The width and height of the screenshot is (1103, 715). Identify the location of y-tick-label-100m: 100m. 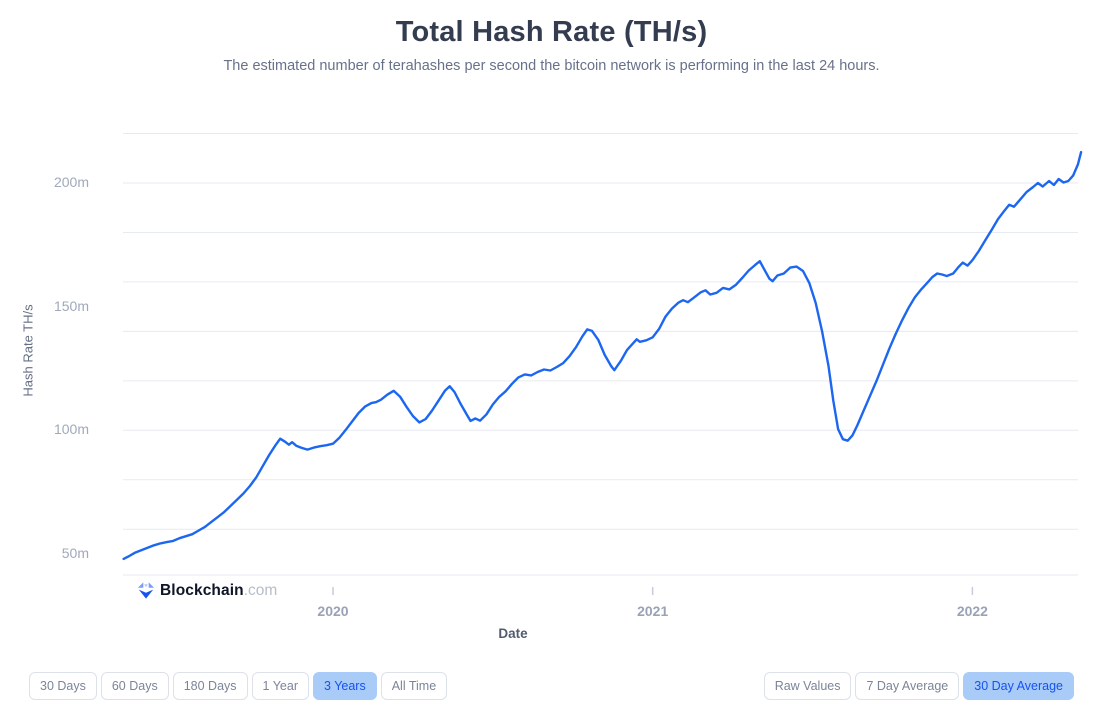
(71, 429).